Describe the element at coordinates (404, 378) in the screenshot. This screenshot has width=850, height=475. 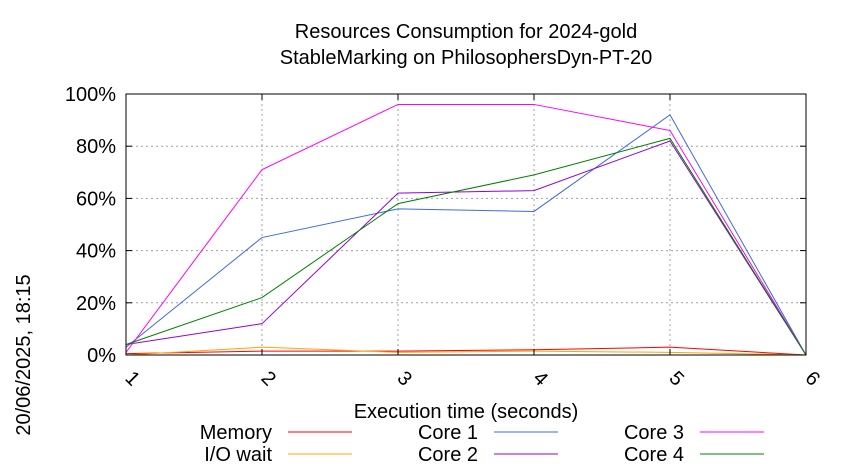
I see `x-tick-label: 3` at that location.